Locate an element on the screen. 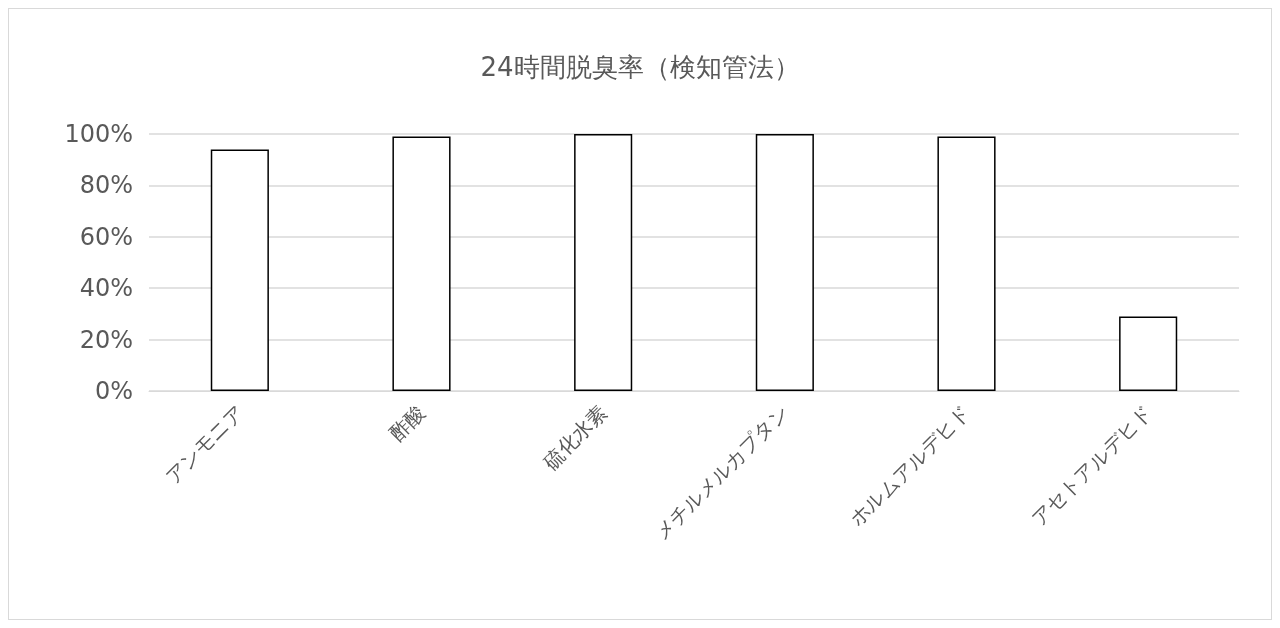  chart-title: 24時間脱臭率（検知管法） is located at coordinates (640, 67).